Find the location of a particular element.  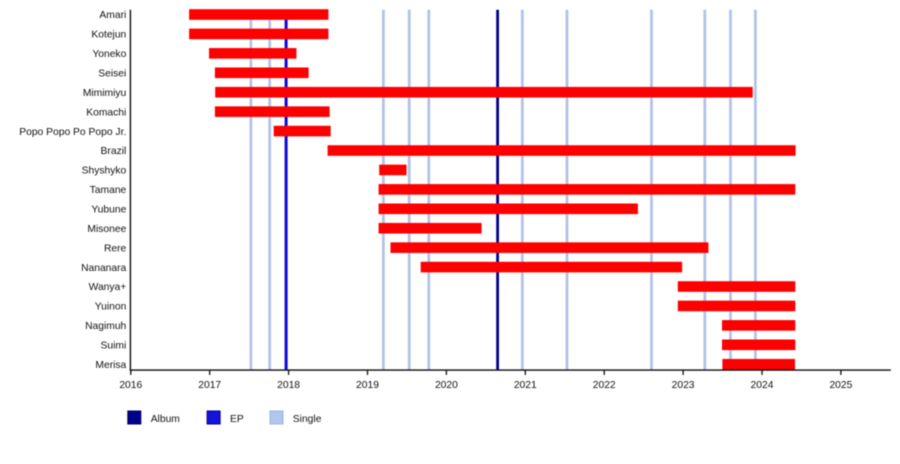

svg-text: Wanya+ is located at coordinates (108, 287).